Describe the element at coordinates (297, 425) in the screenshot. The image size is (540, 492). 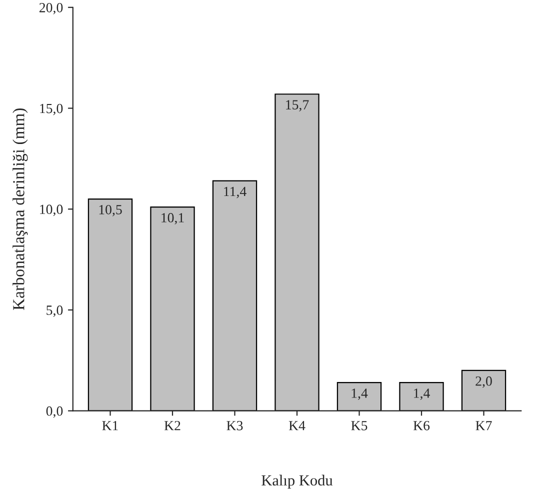
I see `x-tick-label: K4` at that location.